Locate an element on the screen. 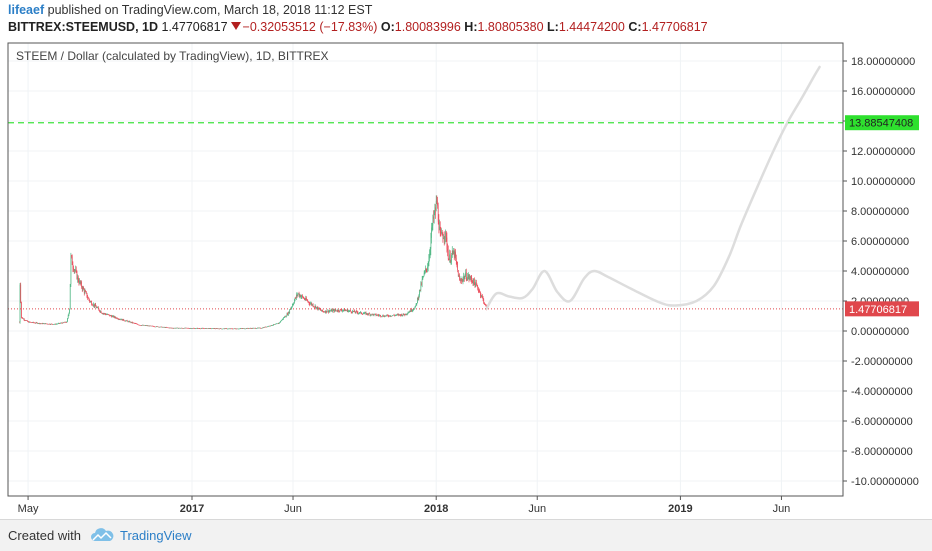 The image size is (932, 551). y-tick-label: 18.00000000 is located at coordinates (883, 62).